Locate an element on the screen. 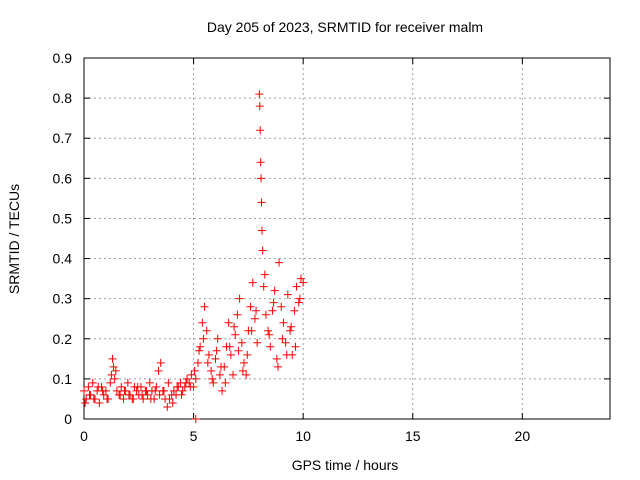 This screenshot has height=480, width=640. x-axis-label: GPS time / hours is located at coordinates (345, 465).